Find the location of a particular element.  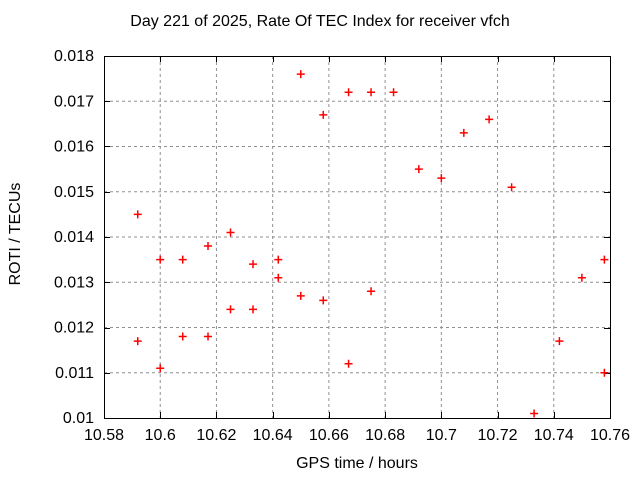

x-tick-label: 10.6 is located at coordinates (160, 435).